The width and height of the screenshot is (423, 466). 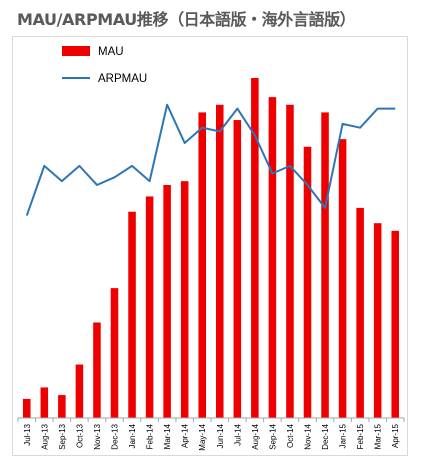 What do you see at coordinates (62, 436) in the screenshot?
I see `x-tick-label-sep-13: Sep-13` at bounding box center [62, 436].